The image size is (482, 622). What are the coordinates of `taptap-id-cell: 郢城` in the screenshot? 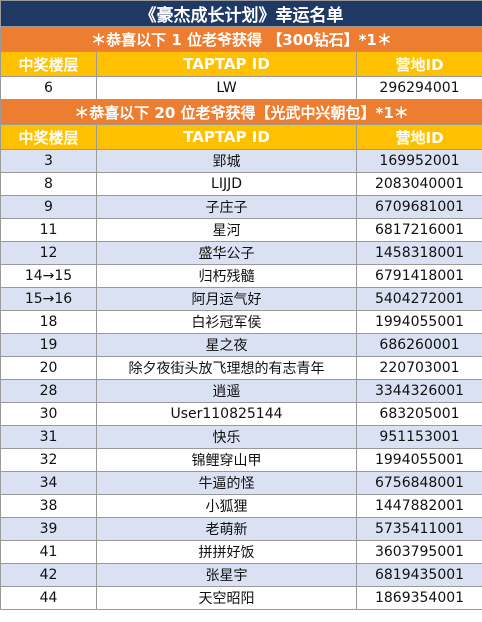 It's located at (226, 161).